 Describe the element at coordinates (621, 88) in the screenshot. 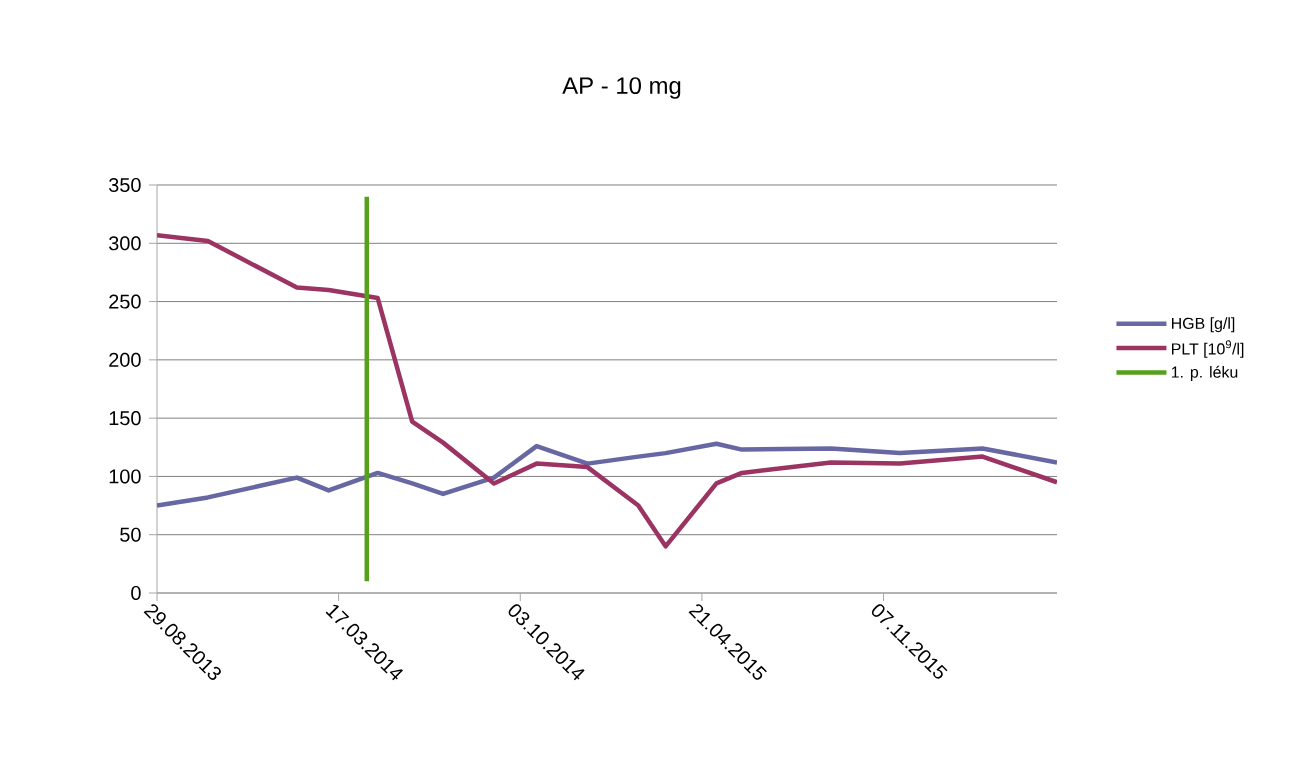

I see `chart-title: AP - 10 mg` at that location.